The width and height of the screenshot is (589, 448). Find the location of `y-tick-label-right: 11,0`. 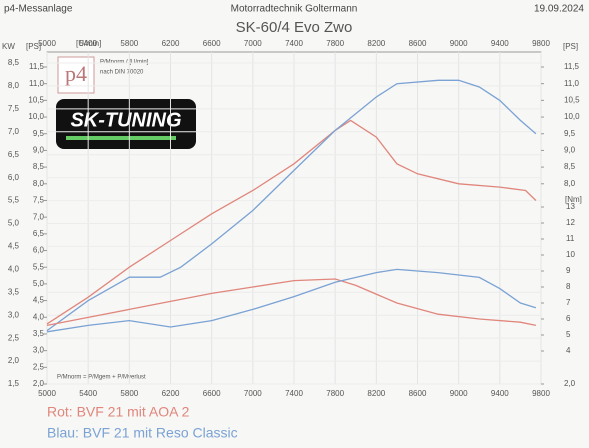

y-tick-label-right: 11,0 is located at coordinates (572, 83).